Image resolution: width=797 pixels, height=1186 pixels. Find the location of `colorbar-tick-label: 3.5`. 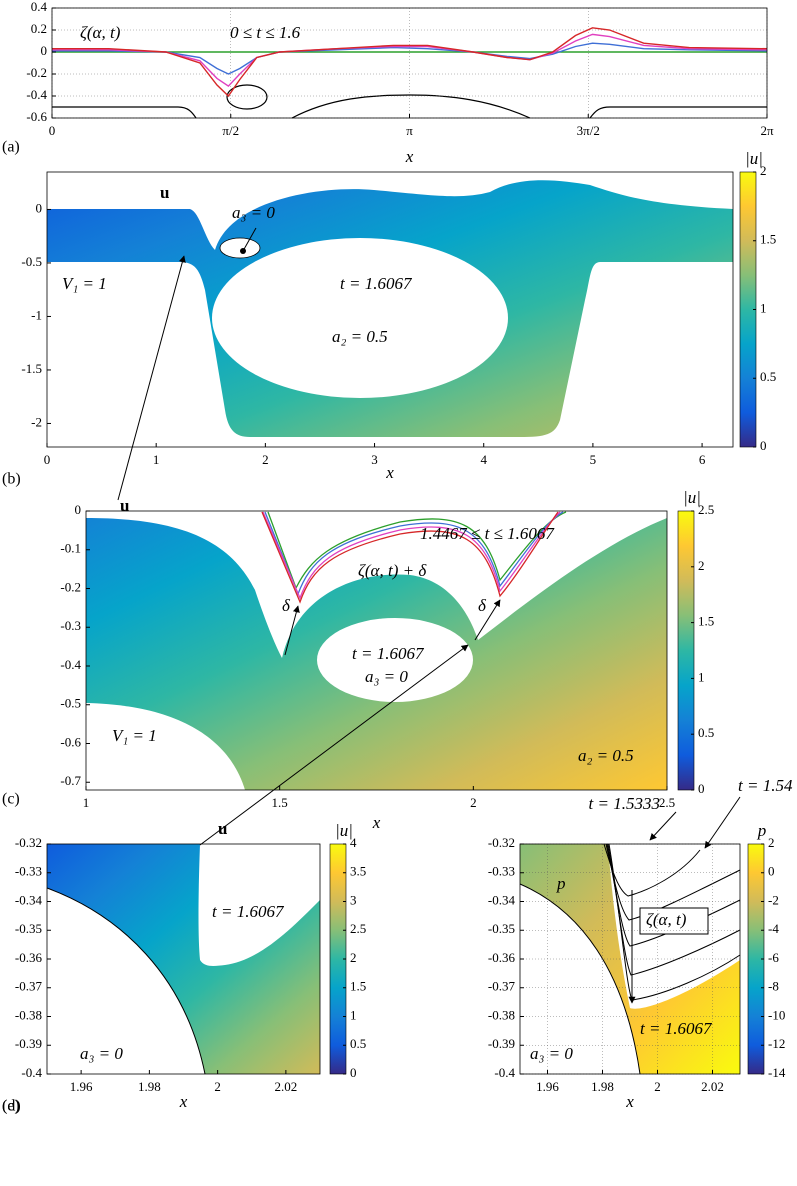

colorbar-tick-label: 3.5 is located at coordinates (358, 871).